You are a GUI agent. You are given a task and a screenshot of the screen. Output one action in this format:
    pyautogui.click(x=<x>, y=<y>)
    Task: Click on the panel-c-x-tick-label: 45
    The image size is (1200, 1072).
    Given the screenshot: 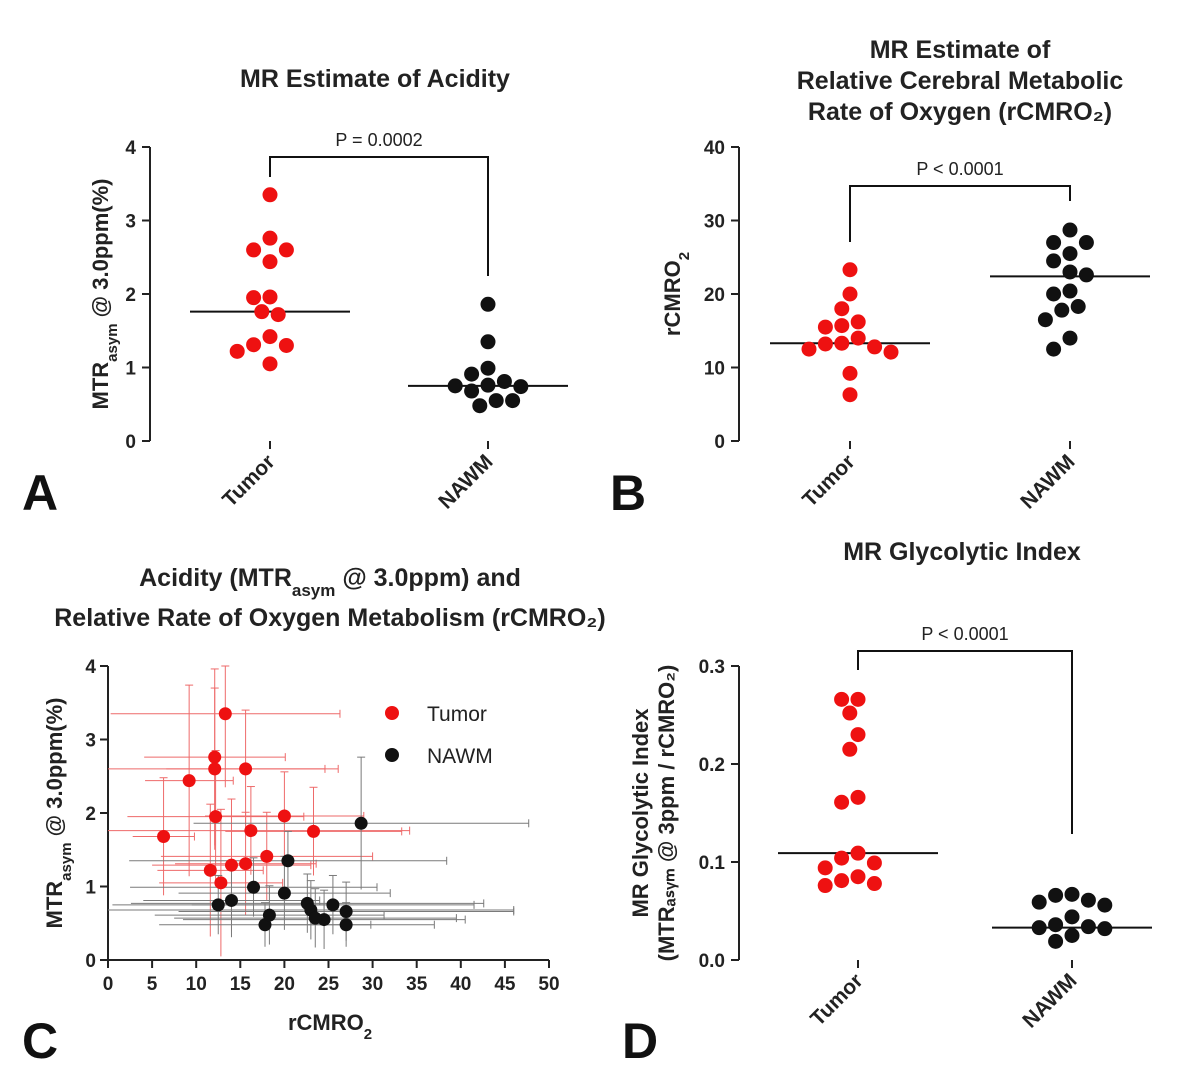 What is the action you would take?
    pyautogui.click(x=505, y=984)
    